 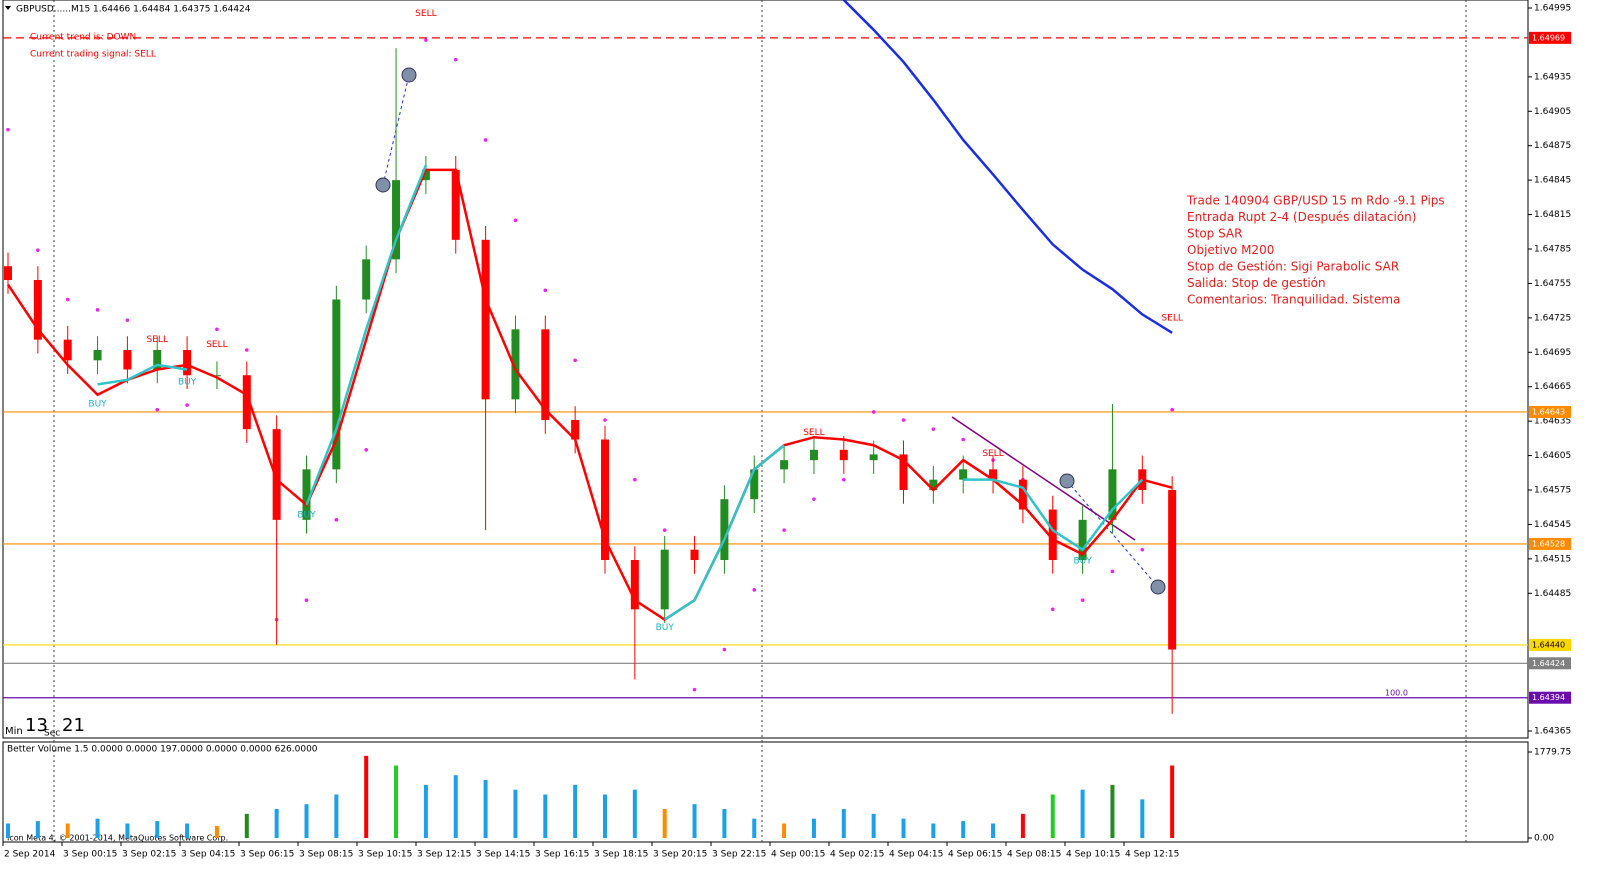 What do you see at coordinates (73, 725) in the screenshot?
I see `timer-value: 21` at bounding box center [73, 725].